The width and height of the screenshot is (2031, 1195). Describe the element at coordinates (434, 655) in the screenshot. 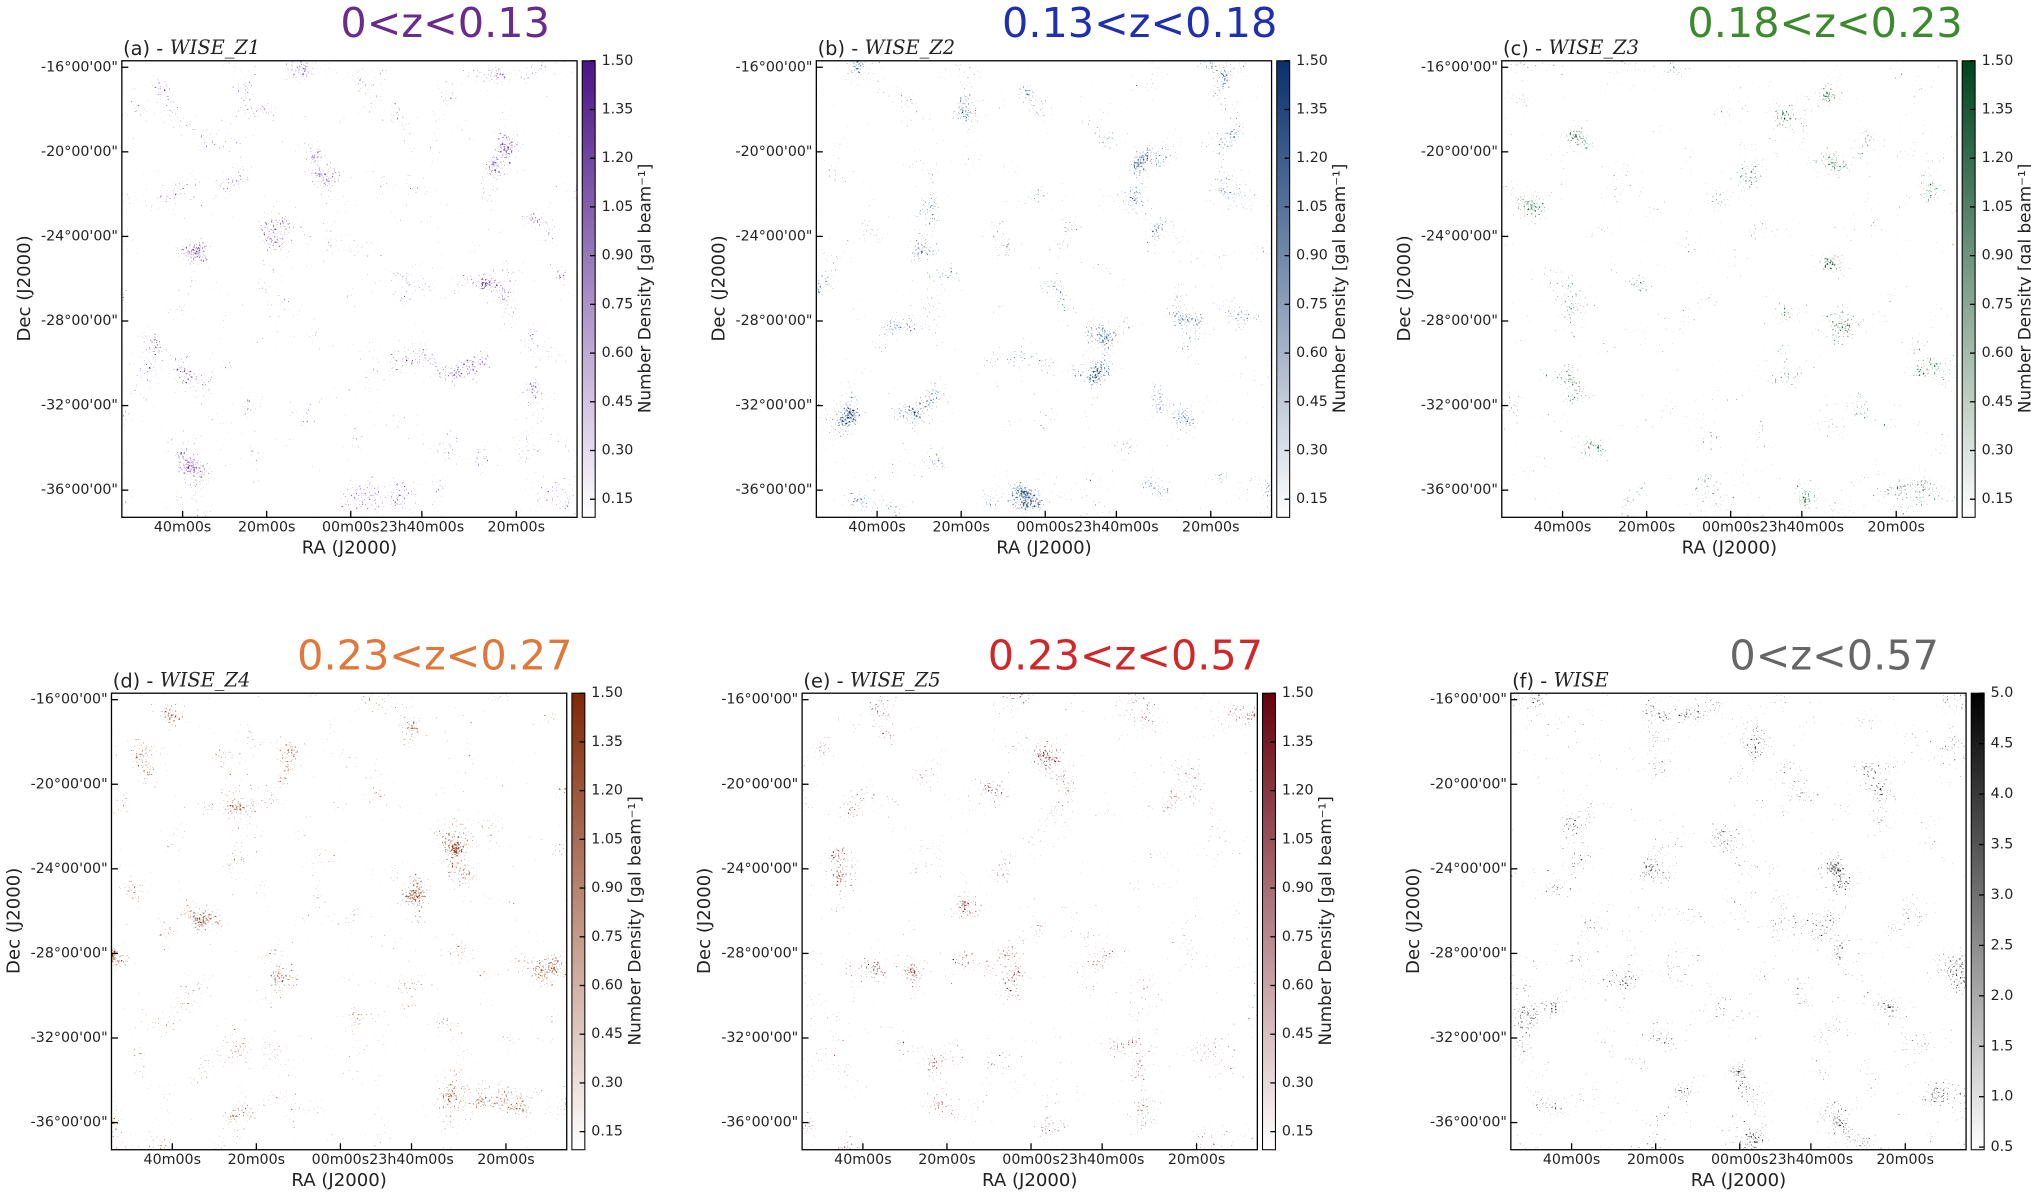

I see `panel-title: 0.23<z<0.27` at that location.